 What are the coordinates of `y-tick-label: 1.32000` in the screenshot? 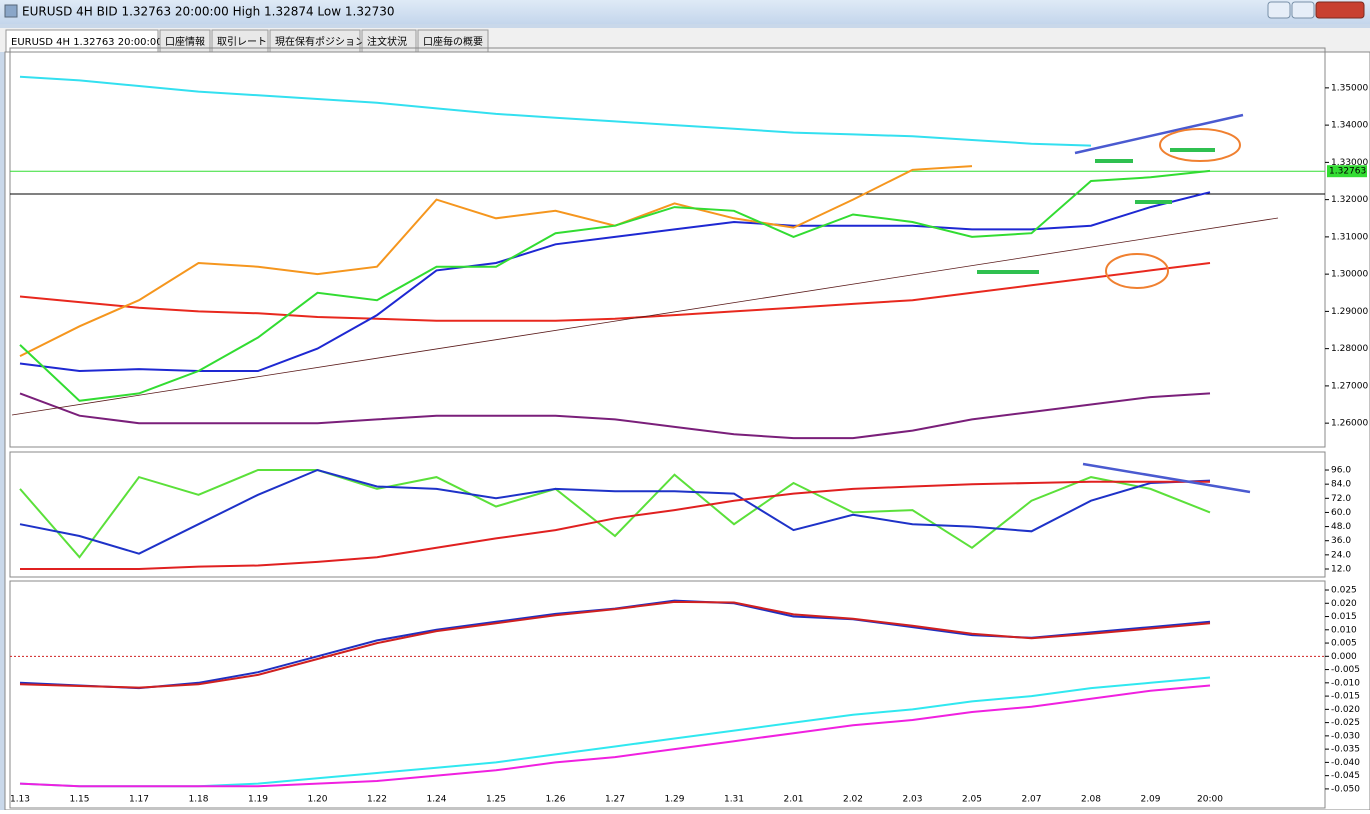 It's located at (1349, 200).